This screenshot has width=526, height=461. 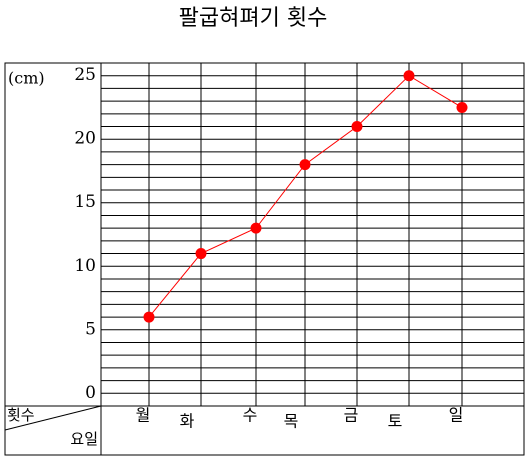 I want to click on x-header: 요일, so click(x=84, y=439).